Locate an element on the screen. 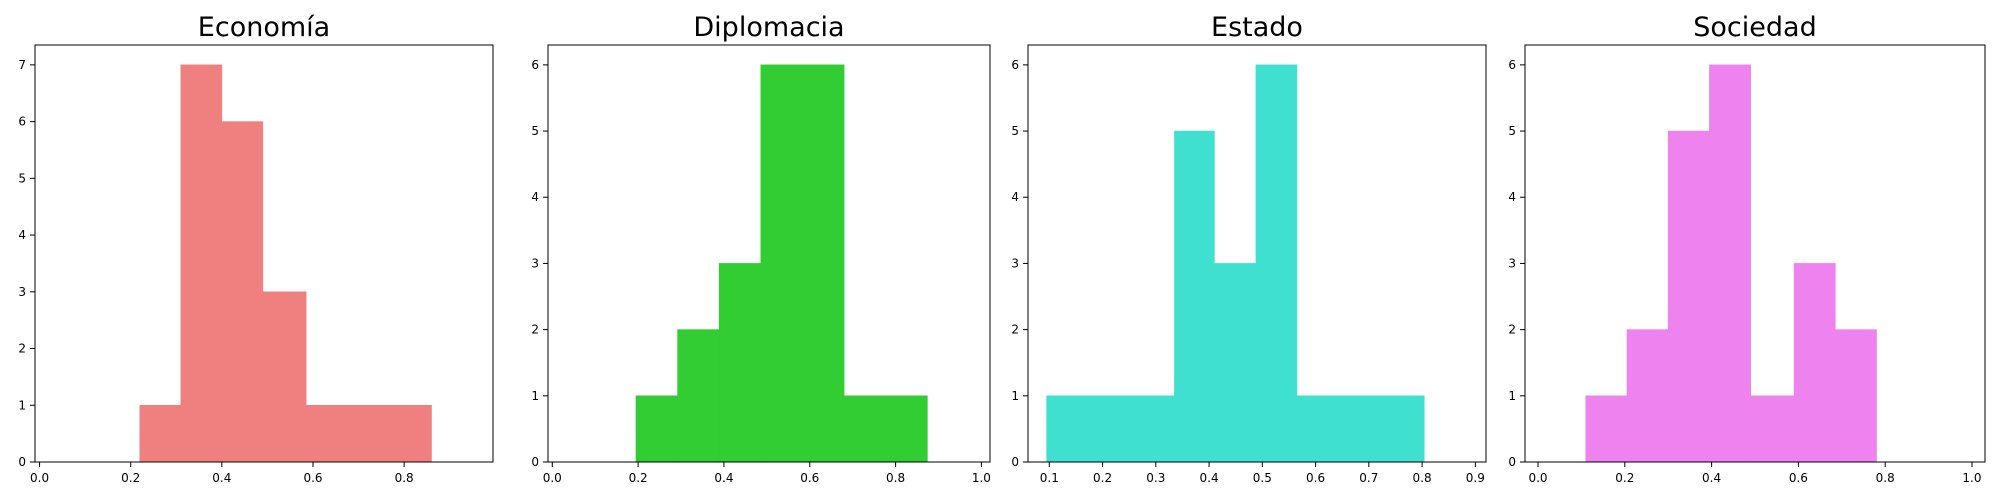 This screenshot has width=2000, height=504. panel-title: Sociedad is located at coordinates (1754, 27).